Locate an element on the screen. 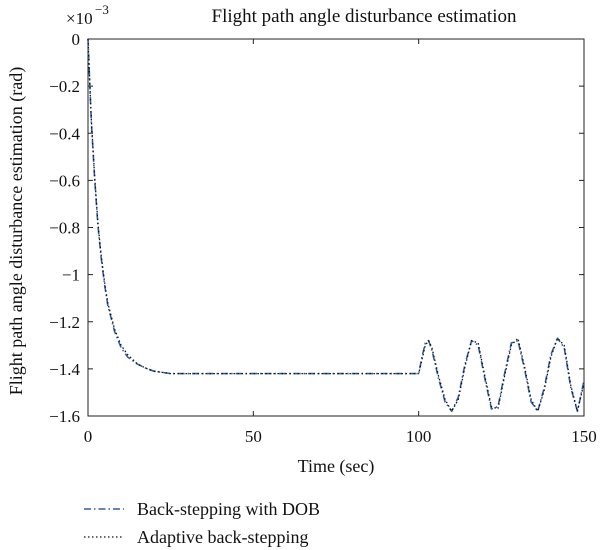 This screenshot has height=550, width=600. legend-item-adaptive: Adaptive back-stepping is located at coordinates (196, 537).